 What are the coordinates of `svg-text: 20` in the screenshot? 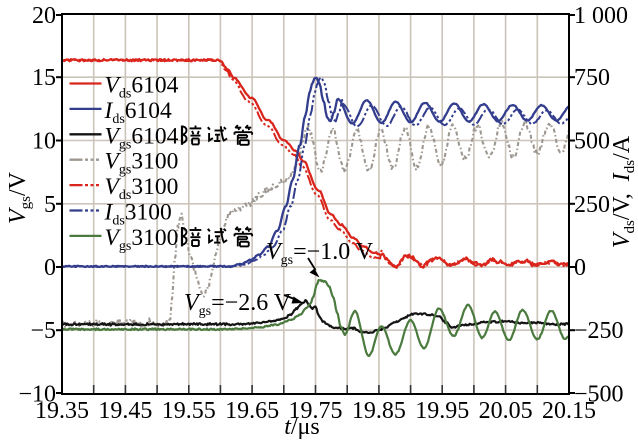 It's located at (44, 16).